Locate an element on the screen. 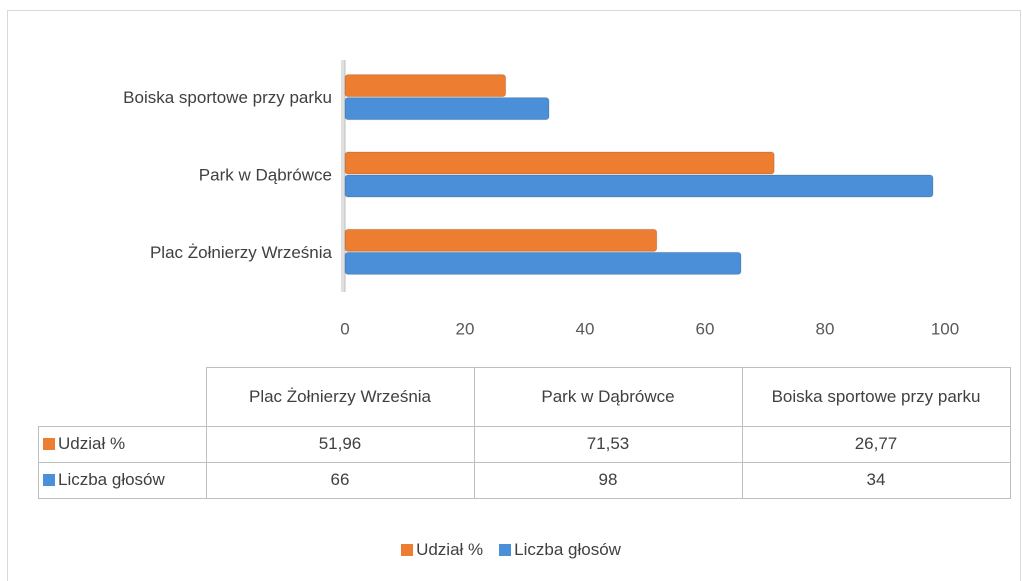  table-row: Udział % 51,96 71,53 26,77 is located at coordinates (524, 444).